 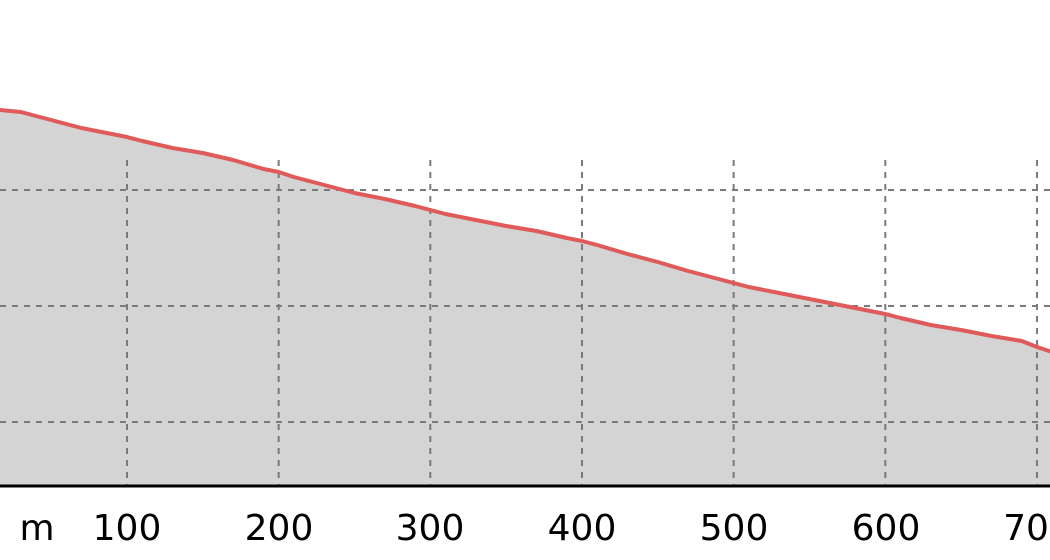 What do you see at coordinates (734, 528) in the screenshot?
I see `x-tick-label: 500` at bounding box center [734, 528].